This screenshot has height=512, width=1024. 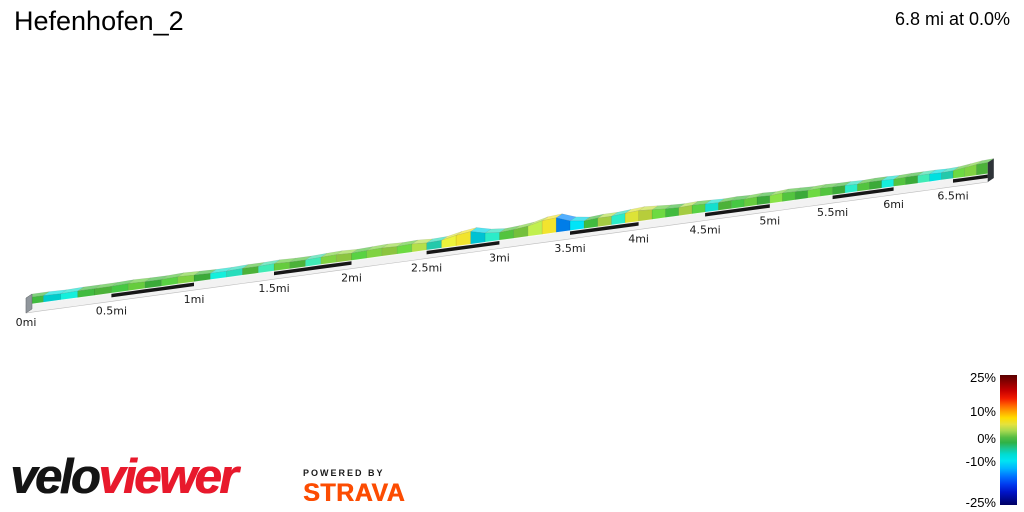 What do you see at coordinates (354, 493) in the screenshot?
I see `strava-logo: STRAVA` at bounding box center [354, 493].